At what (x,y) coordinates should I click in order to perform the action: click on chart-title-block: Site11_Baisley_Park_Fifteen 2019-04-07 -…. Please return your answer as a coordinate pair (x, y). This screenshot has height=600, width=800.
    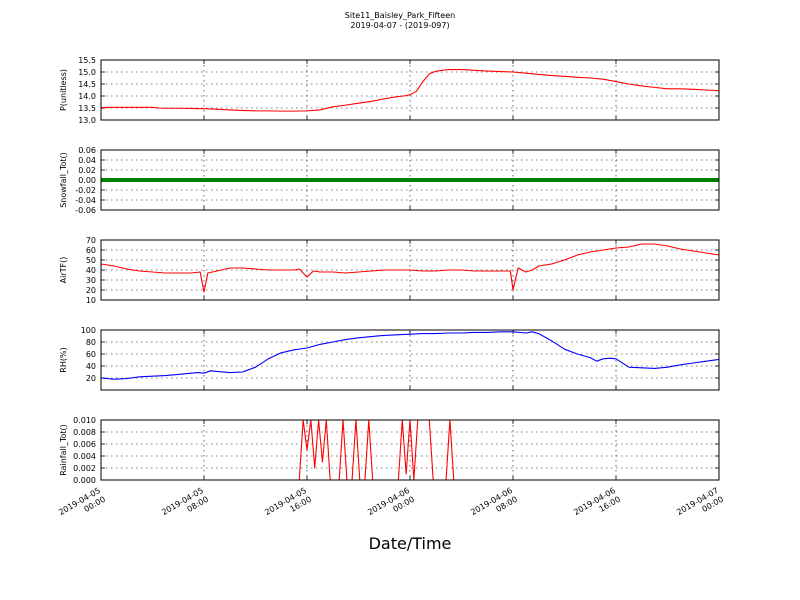
    Looking at the image, I should click on (400, 21).